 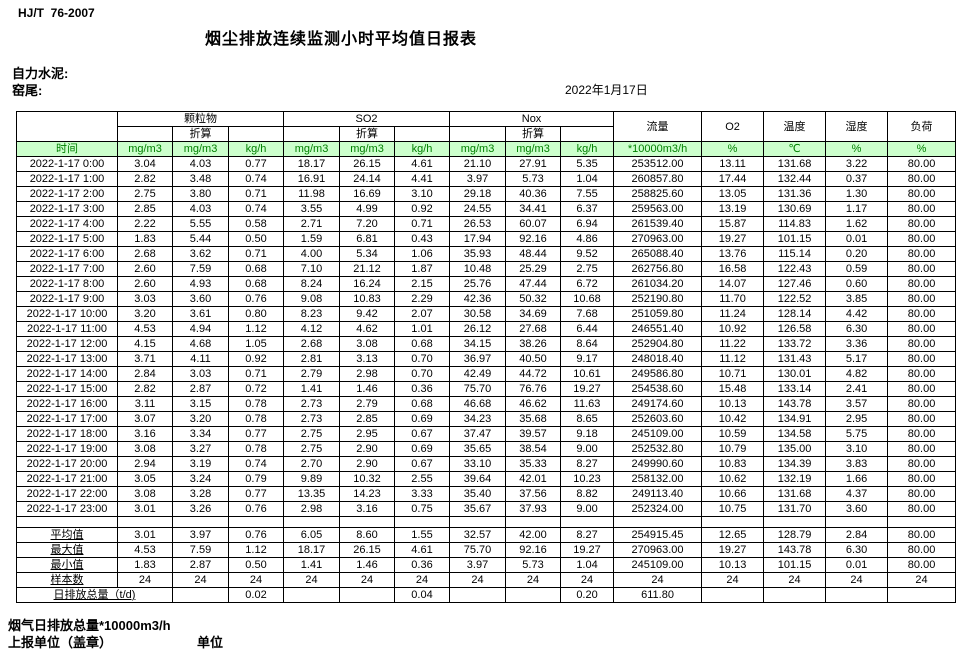 What do you see at coordinates (533, 164) in the screenshot?
I see `value-cell: 27.91` at bounding box center [533, 164].